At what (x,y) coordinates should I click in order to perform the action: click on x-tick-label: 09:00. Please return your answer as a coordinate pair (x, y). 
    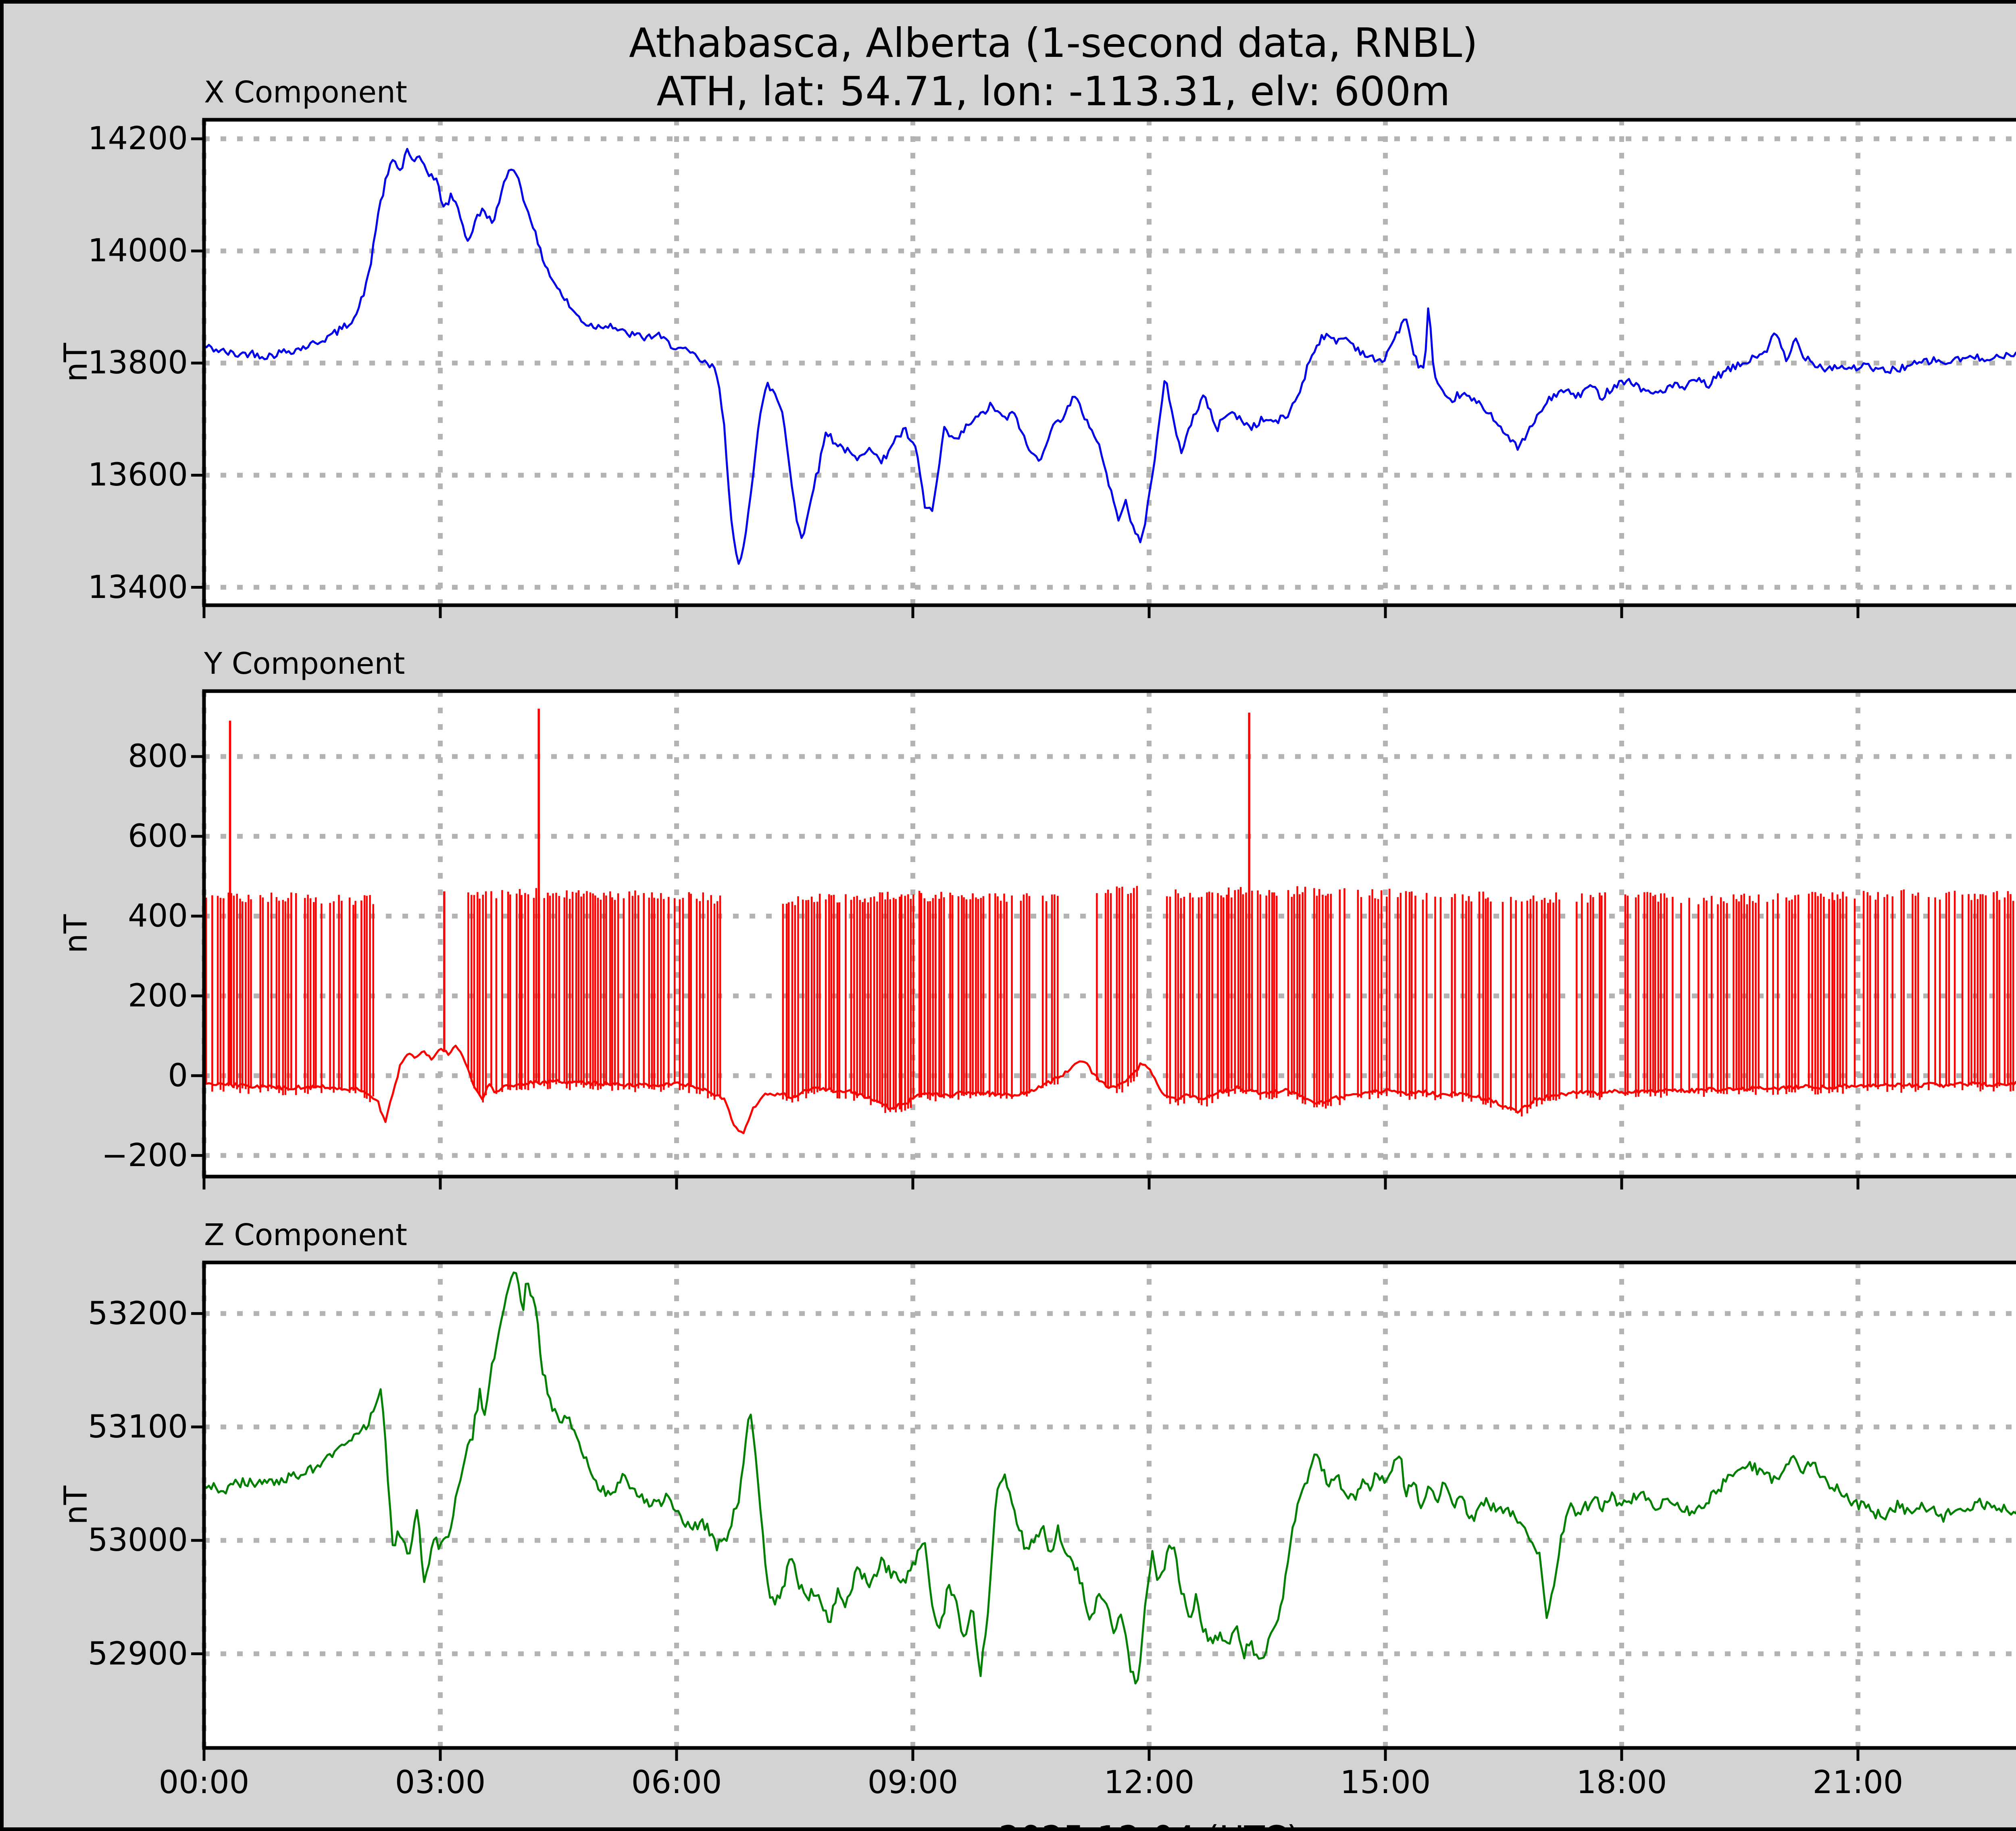
    Looking at the image, I should click on (913, 1782).